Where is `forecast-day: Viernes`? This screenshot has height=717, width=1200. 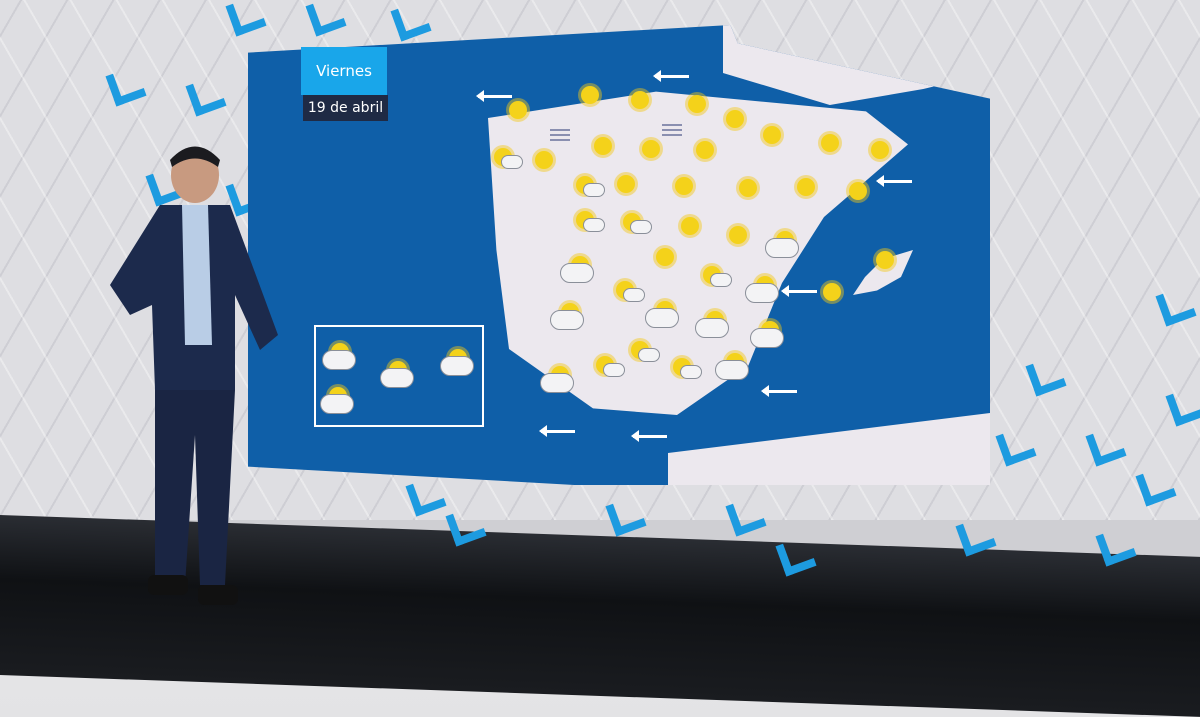
forecast-day: Viernes is located at coordinates (344, 71).